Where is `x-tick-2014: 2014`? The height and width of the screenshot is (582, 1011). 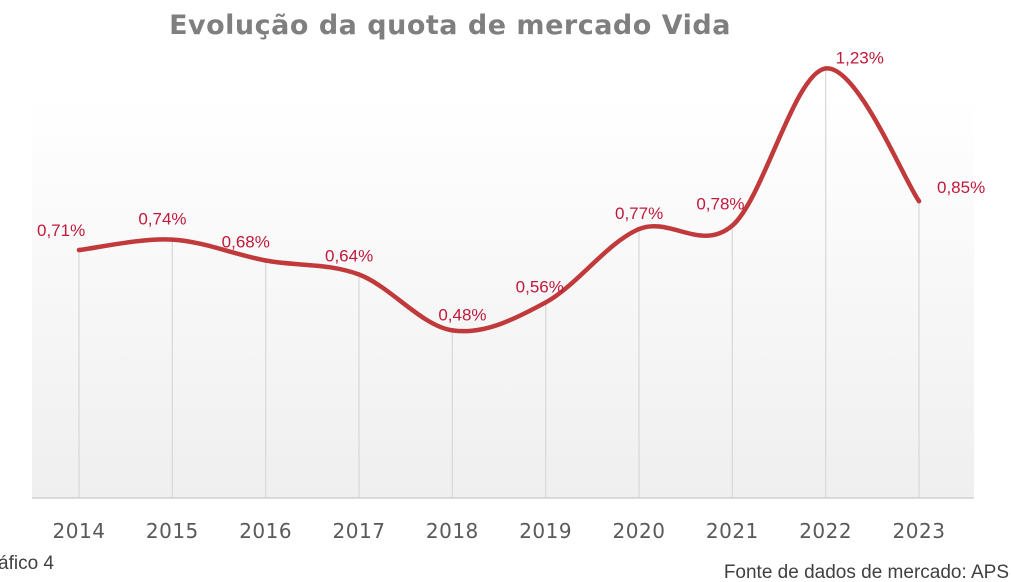
x-tick-2014: 2014 is located at coordinates (79, 531).